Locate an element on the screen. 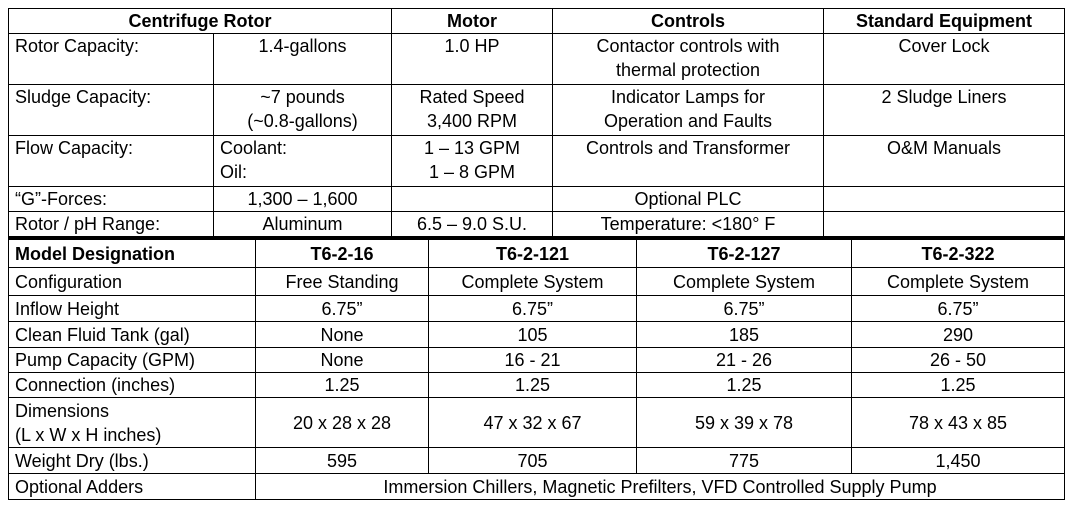 Image resolution: width=1072 pixels, height=512 pixels. cell: 705 is located at coordinates (532, 460).